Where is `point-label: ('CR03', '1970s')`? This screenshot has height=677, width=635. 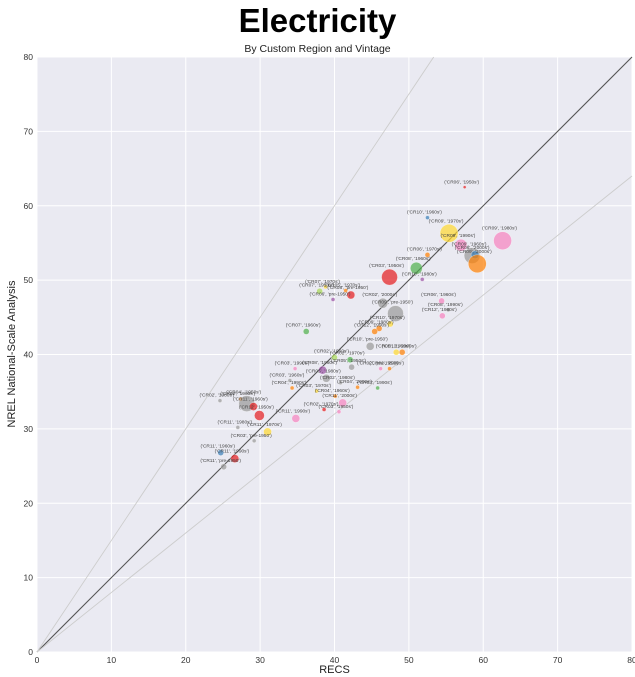 point-label: ('CR03', '1970s') is located at coordinates (313, 386).